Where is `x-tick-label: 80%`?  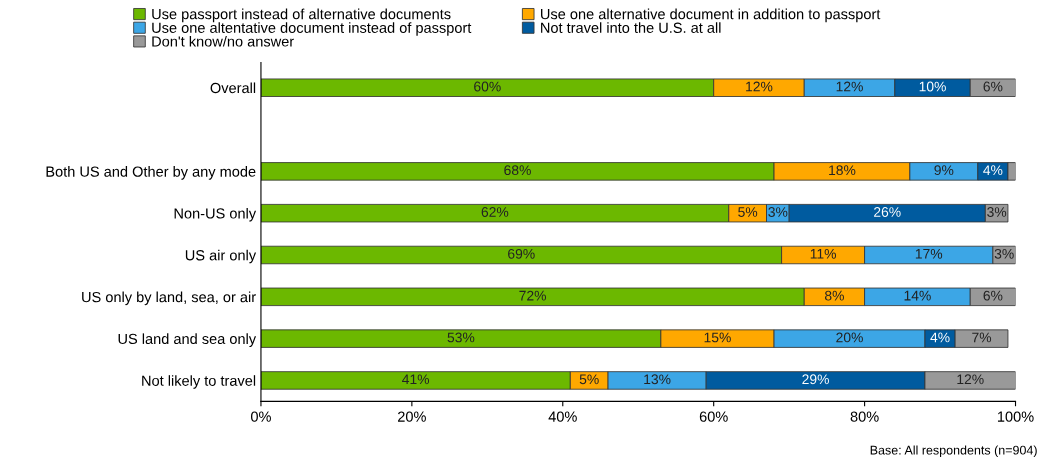 x-tick-label: 80% is located at coordinates (864, 416).